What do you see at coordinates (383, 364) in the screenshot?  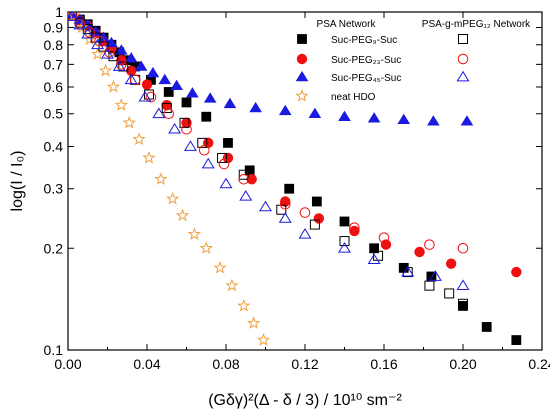 I see `x-tick-label: 0.16` at bounding box center [383, 364].